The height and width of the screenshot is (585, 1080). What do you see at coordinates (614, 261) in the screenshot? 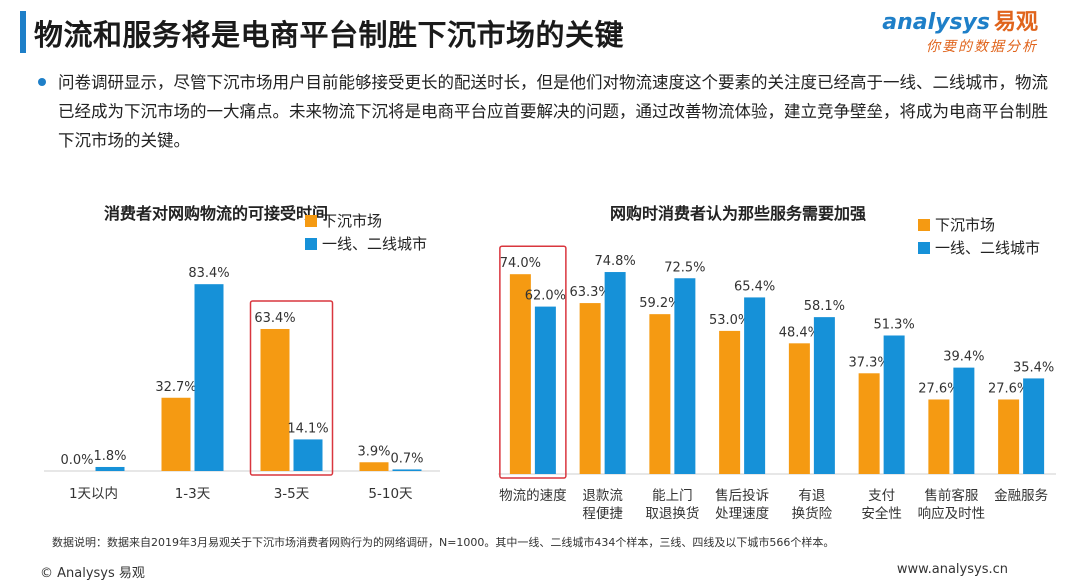
I see `chart2-value-label: 74.8%` at bounding box center [614, 261].